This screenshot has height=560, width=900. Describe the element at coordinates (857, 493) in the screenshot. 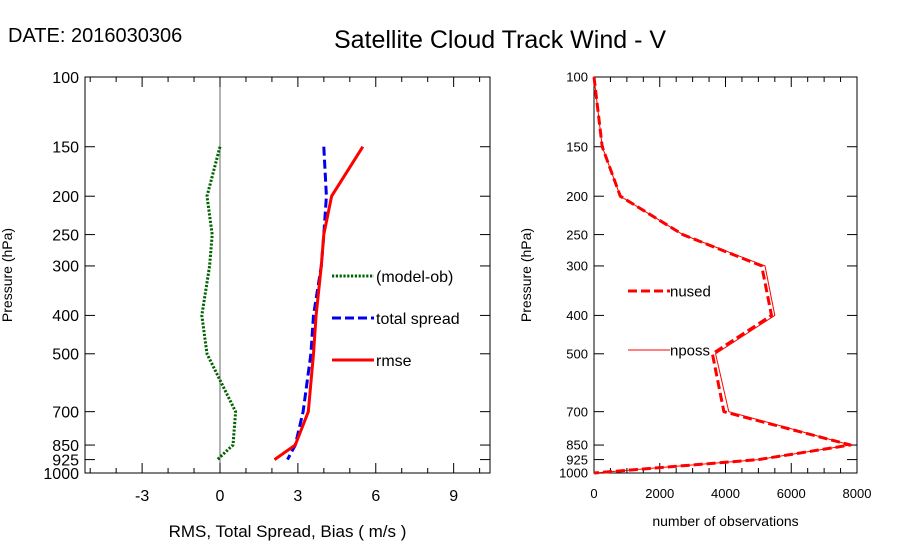

I see `x-tick-label: 8000` at that location.